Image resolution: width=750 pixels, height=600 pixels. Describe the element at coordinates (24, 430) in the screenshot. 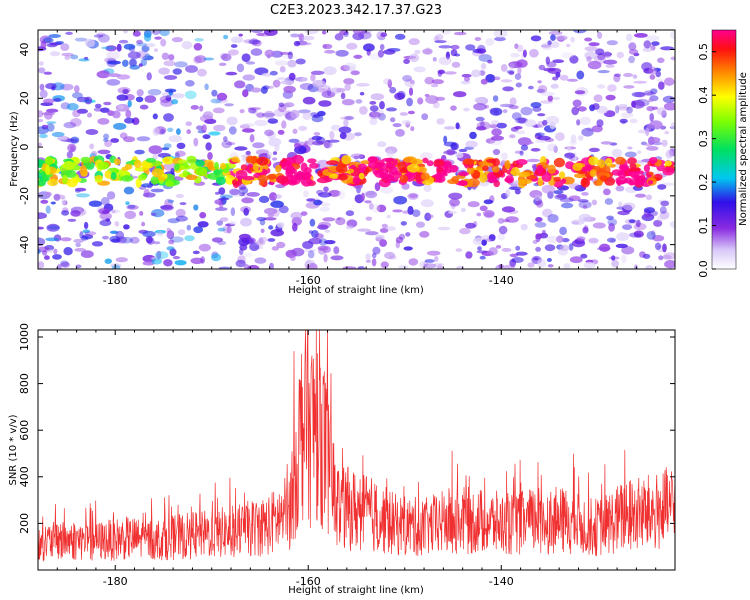

I see `y-tick-label: 600` at that location.